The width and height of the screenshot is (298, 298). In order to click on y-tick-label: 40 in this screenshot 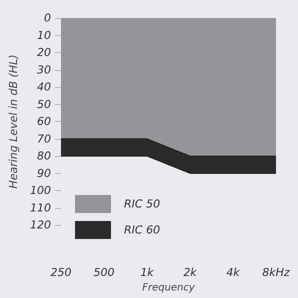, I will do `click(44, 87)`.